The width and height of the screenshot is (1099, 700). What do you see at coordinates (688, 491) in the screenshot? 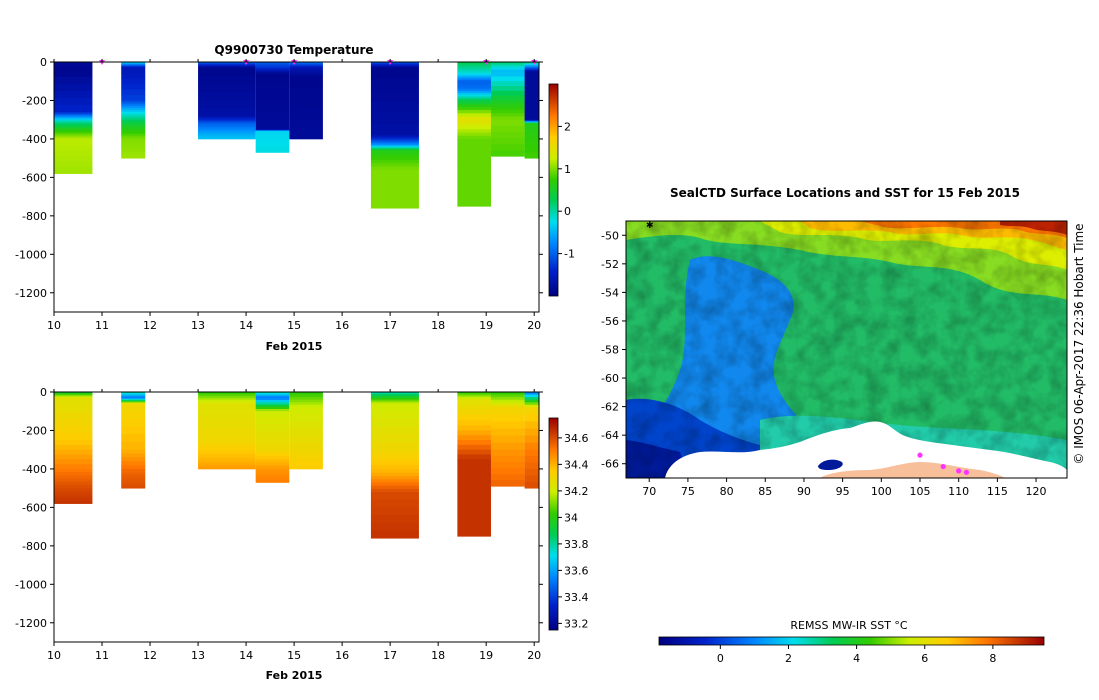
I see `map-x-tick-label: 75` at bounding box center [688, 491].